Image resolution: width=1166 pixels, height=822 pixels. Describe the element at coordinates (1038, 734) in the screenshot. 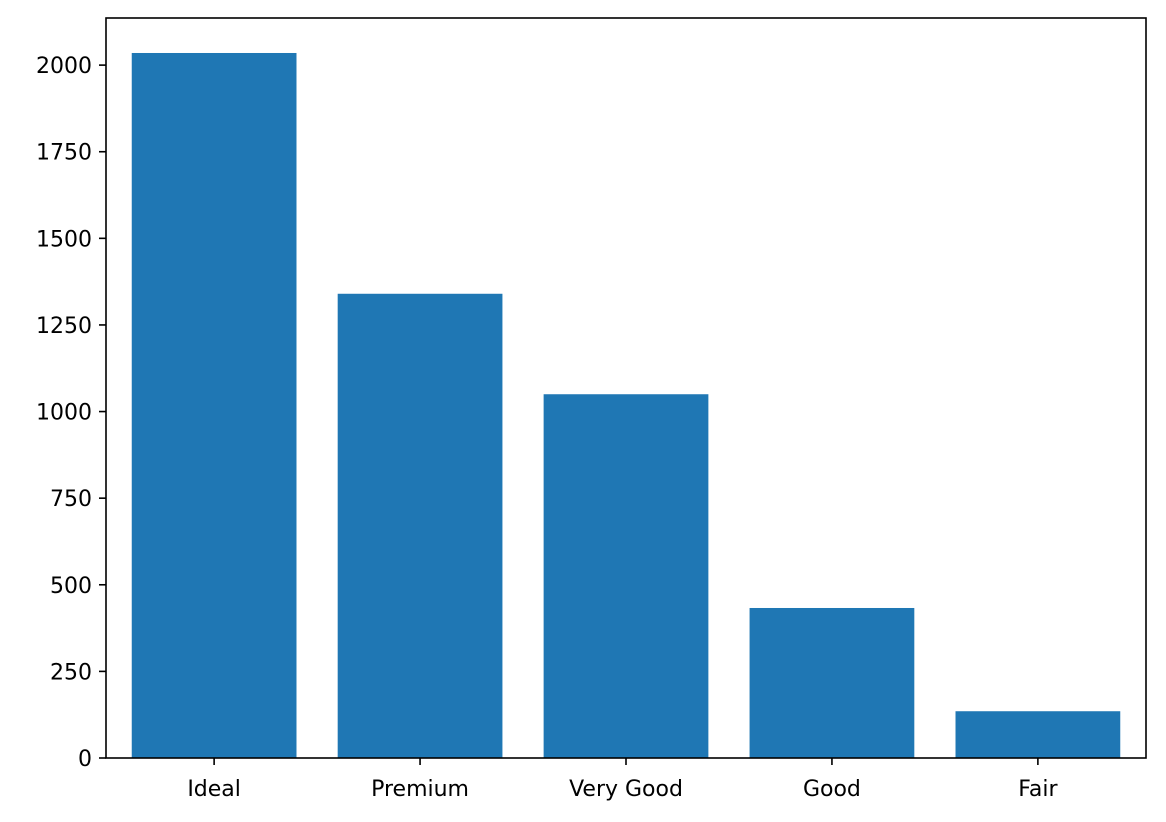

I see `bar-fair` at that location.